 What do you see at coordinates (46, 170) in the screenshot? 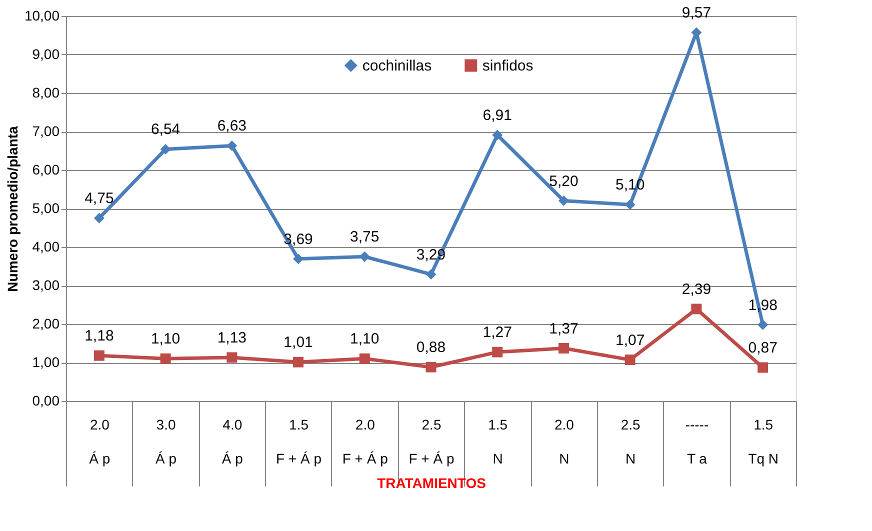
I see `y-tick-label: 6,00` at bounding box center [46, 170].